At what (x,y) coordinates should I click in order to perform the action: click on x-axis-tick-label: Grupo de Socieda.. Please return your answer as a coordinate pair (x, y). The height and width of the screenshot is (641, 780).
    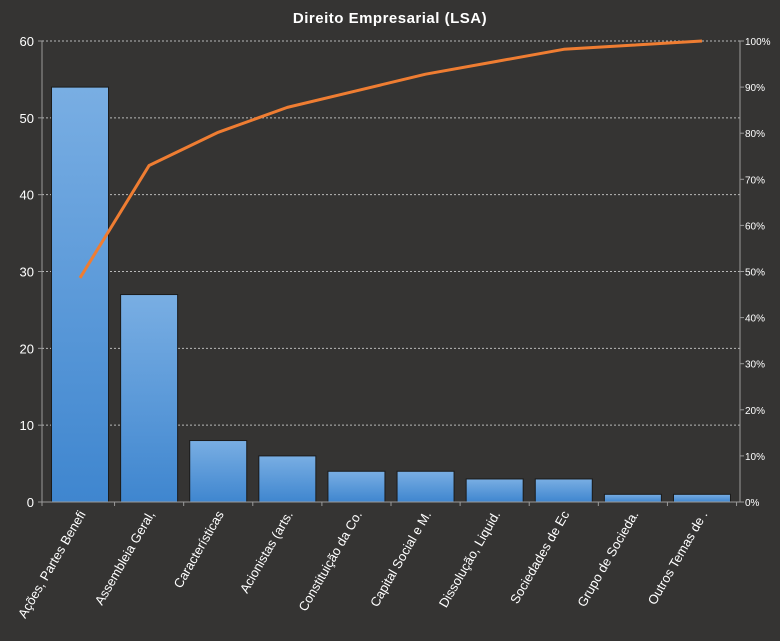
    Looking at the image, I should click on (607, 558).